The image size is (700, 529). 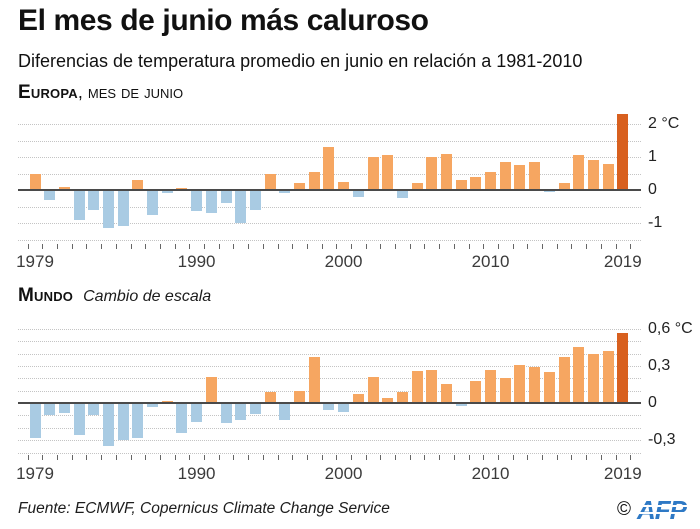 What do you see at coordinates (652, 510) in the screenshot?
I see `afp-logo: © AFP` at bounding box center [652, 510].